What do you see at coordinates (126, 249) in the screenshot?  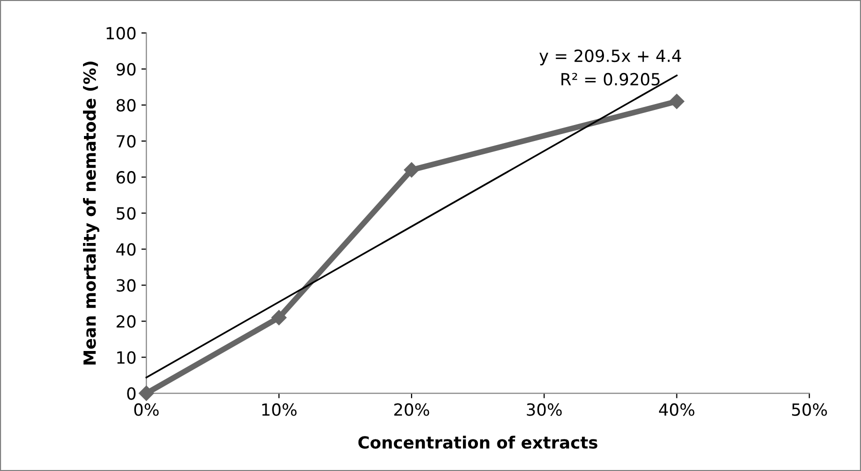 I see `y-tick-label: 40` at bounding box center [126, 249].